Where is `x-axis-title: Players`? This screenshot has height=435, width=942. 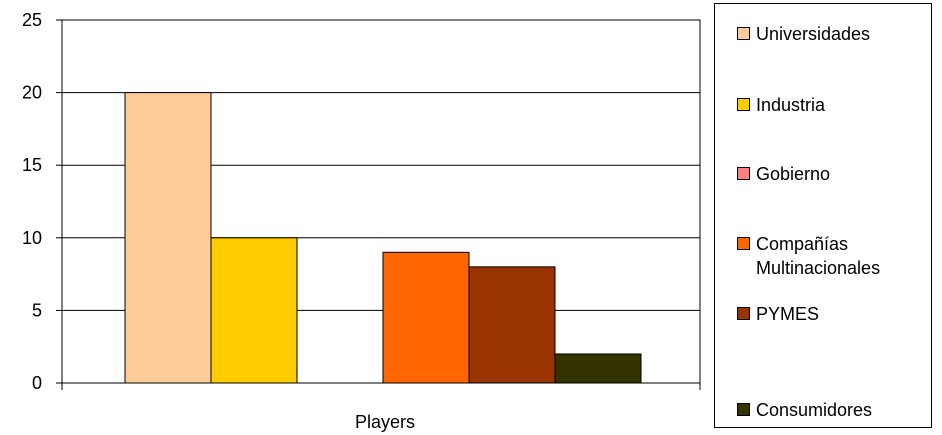 x-axis-title: Players is located at coordinates (385, 422).